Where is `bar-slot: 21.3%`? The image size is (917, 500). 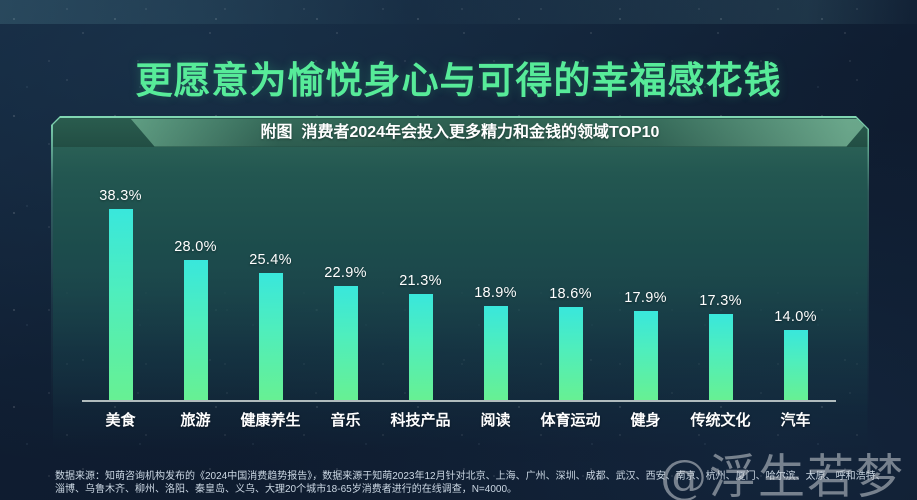 bar-slot: 21.3% is located at coordinates (420, 292).